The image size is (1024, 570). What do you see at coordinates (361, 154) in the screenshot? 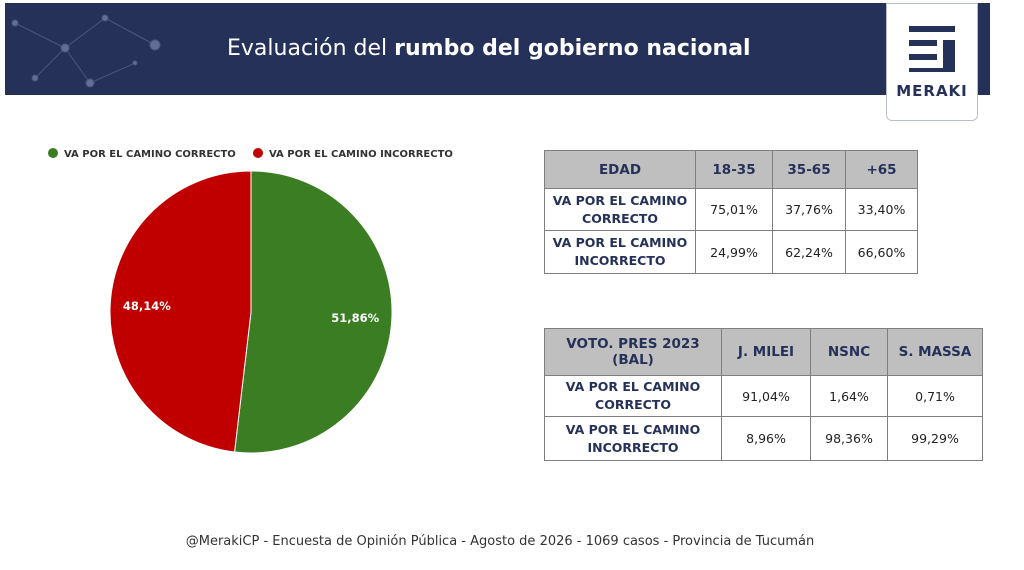
I see `legend-label: VA POR EL CAMINO INCORRECTO` at bounding box center [361, 154].